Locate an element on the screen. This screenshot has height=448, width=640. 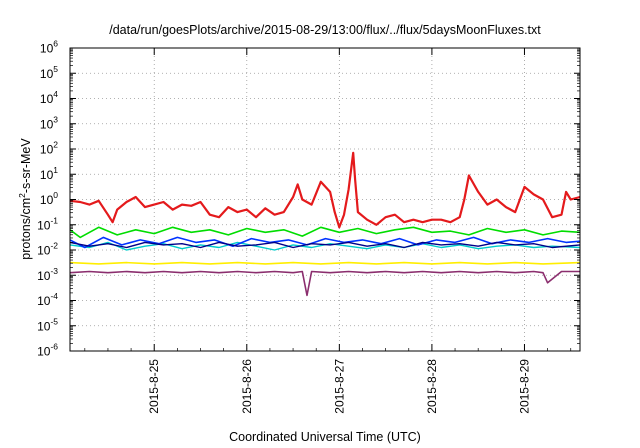
y-tick-label: 10¹ is located at coordinates (49, 173).